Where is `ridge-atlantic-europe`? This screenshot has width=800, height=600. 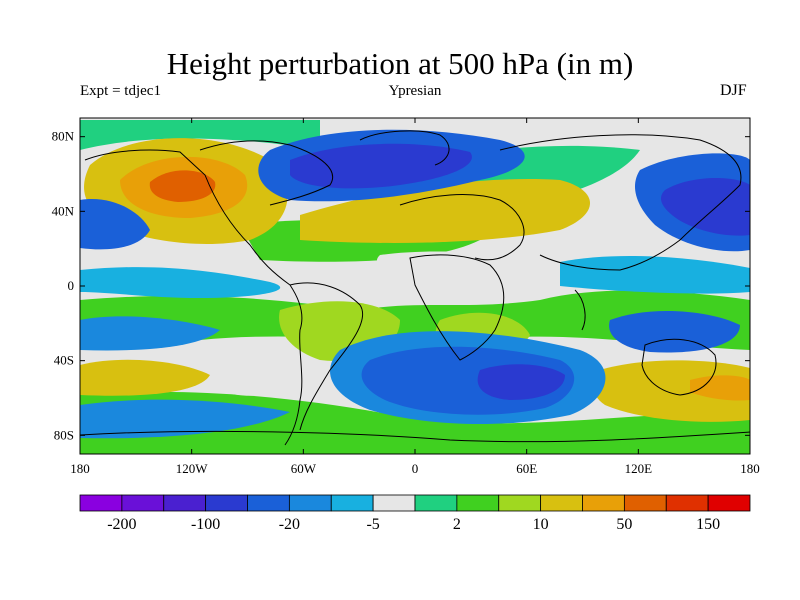
ridge-atlantic-europe is located at coordinates (445, 211).